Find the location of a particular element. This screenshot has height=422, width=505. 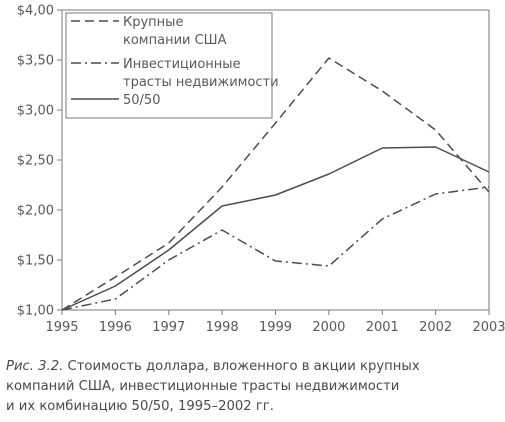

x-tick-label: 1996 is located at coordinates (115, 327).